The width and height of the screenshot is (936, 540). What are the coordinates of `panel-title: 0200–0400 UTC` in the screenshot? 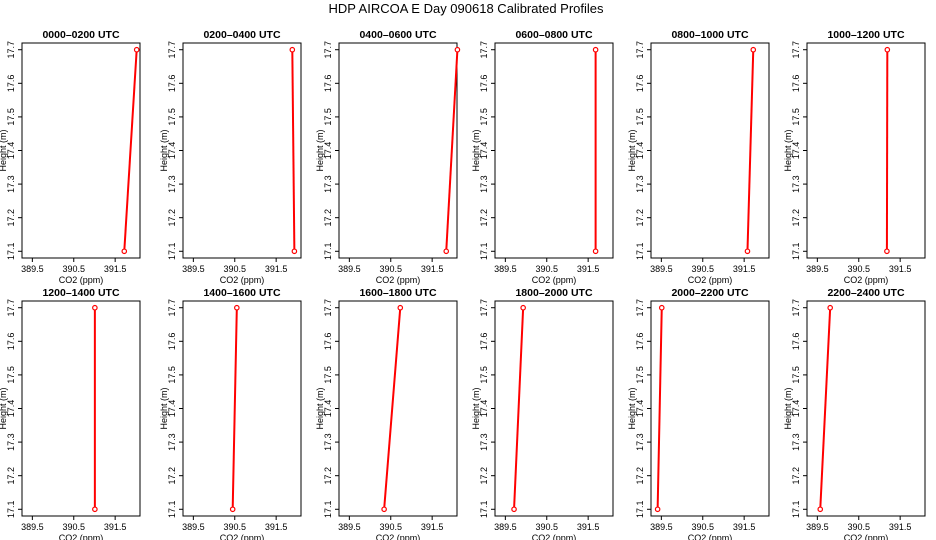 It's located at (241, 35).